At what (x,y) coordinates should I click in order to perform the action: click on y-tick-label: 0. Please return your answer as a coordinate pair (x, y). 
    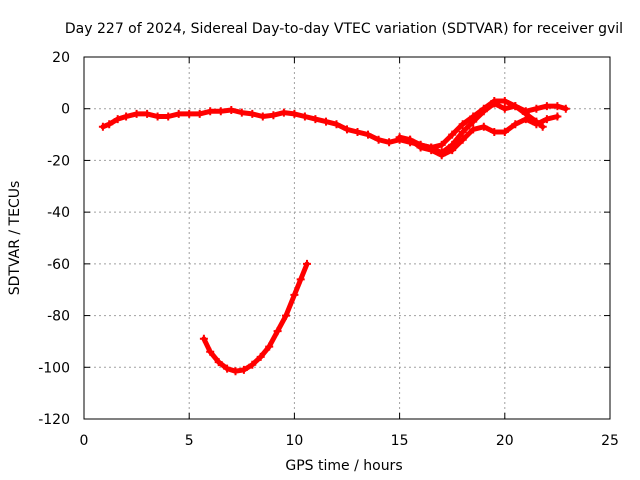
    Looking at the image, I should click on (65, 110).